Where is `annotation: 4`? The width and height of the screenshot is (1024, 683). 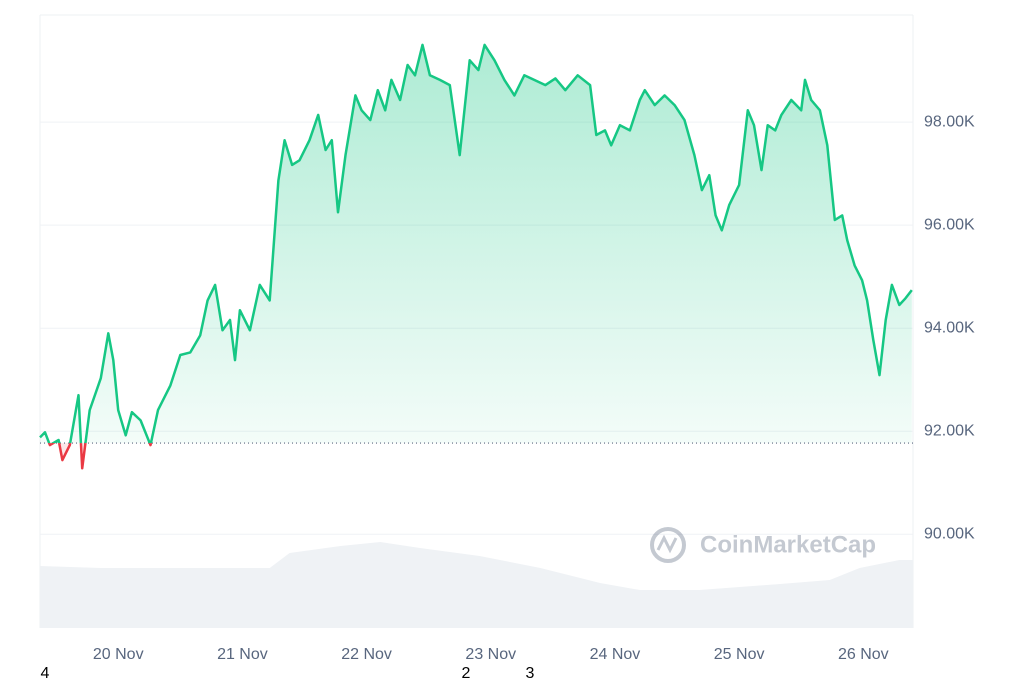
annotation: 4 is located at coordinates (45, 673).